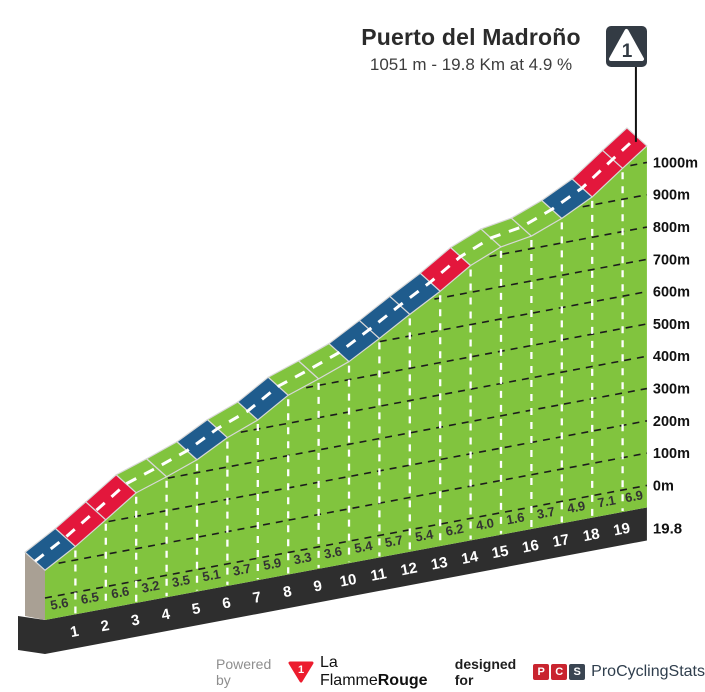 Image resolution: width=705 pixels, height=692 pixels. Describe the element at coordinates (541, 672) in the screenshot. I see `pcs-letter-p: P` at that location.